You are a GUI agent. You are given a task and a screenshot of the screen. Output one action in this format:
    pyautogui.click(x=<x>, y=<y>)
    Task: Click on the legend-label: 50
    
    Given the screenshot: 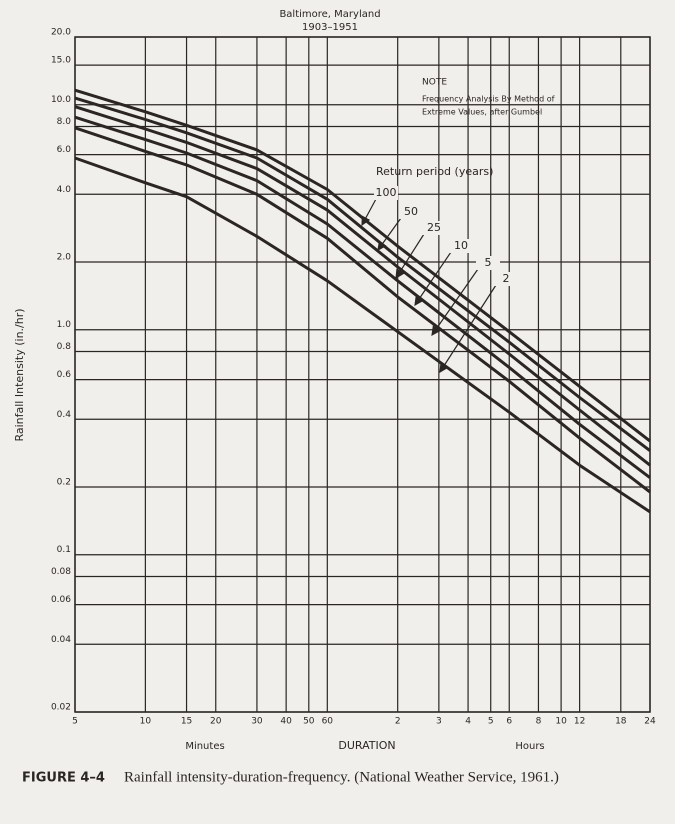 What is the action you would take?
    pyautogui.click(x=411, y=211)
    